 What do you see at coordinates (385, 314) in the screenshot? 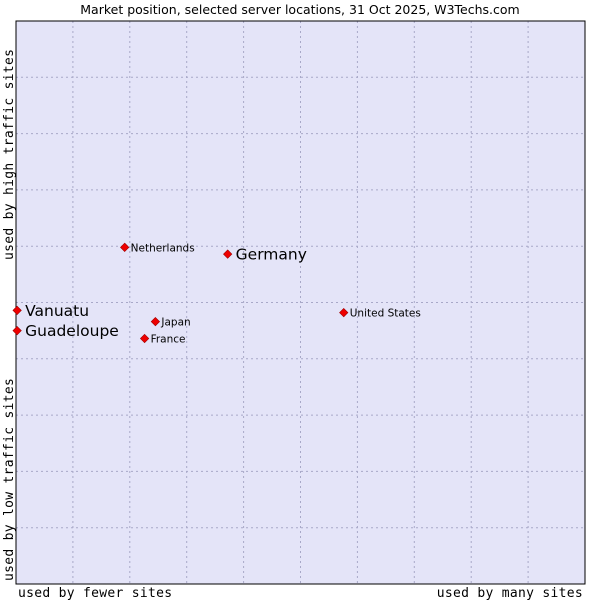
I see `label-united-states: United States` at bounding box center [385, 314].